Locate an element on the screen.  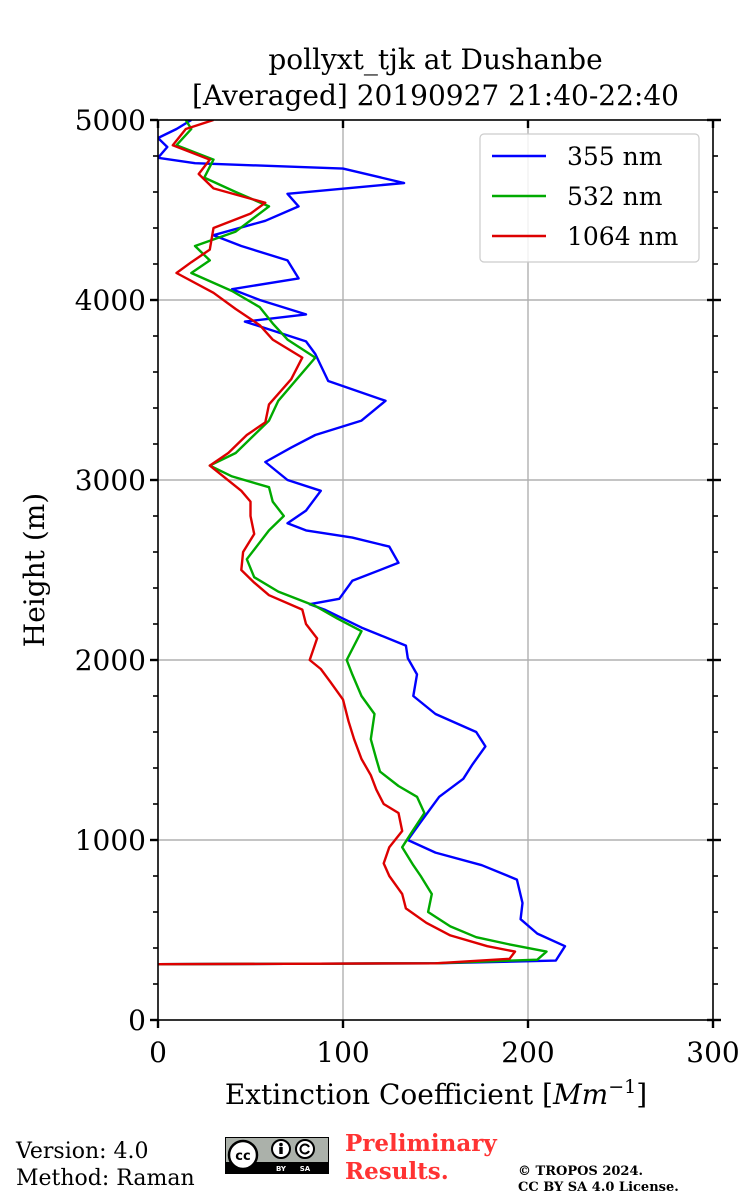
legend-label-1064-nm: 1064 nm is located at coordinates (623, 236).